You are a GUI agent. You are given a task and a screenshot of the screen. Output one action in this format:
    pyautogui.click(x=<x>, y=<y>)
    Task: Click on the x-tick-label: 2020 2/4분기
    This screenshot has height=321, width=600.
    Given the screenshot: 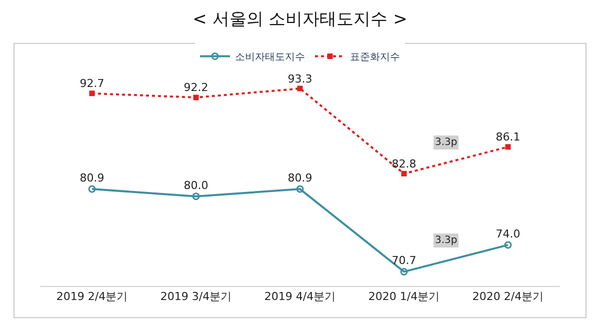 What is the action you would take?
    pyautogui.click(x=508, y=297)
    